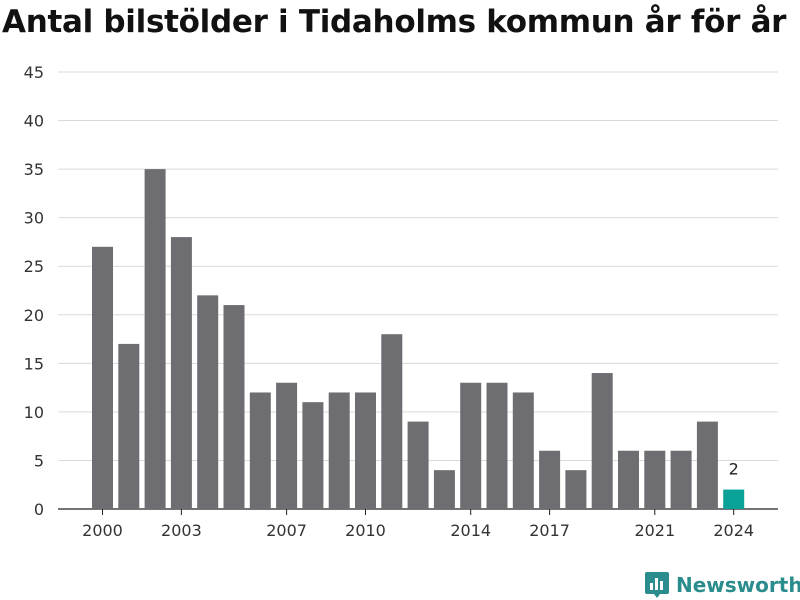 The width and height of the screenshot is (800, 600). I want to click on bar-2021, so click(655, 479).